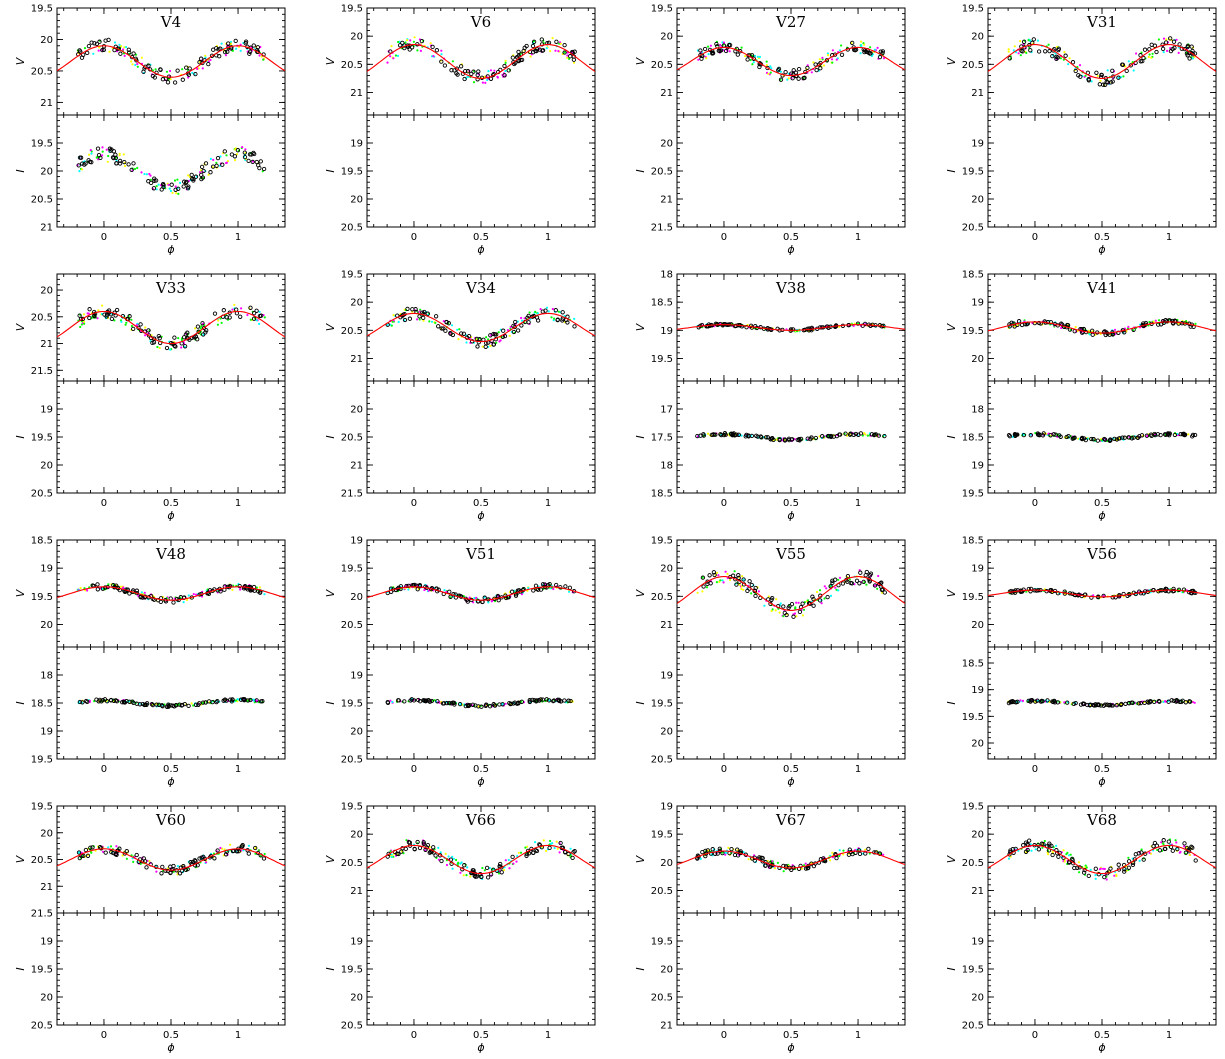 The width and height of the screenshot is (1225, 1059). What do you see at coordinates (150, 717) in the screenshot?
I see `panel-v48-i: 18 18.5 19 19.5 0 0.5 1 Iϕ` at bounding box center [150, 717].